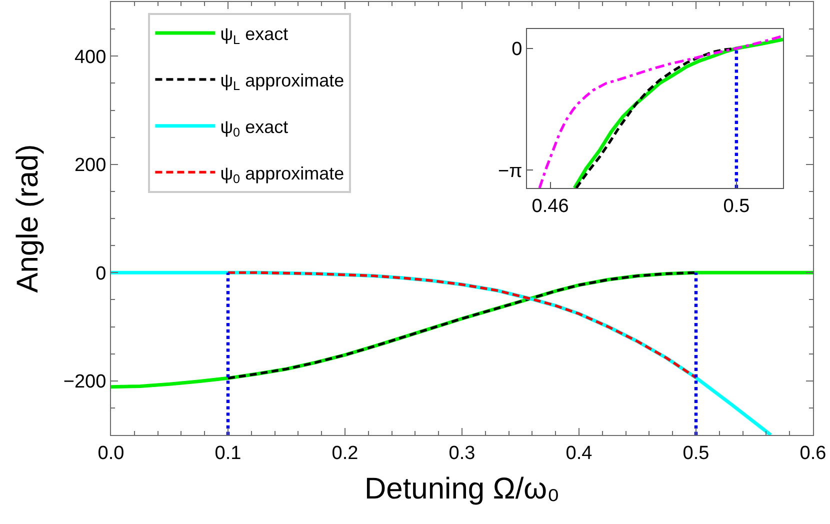 Image resolution: width=830 pixels, height=524 pixels. I want to click on x-tick-label: 0.3, so click(462, 453).